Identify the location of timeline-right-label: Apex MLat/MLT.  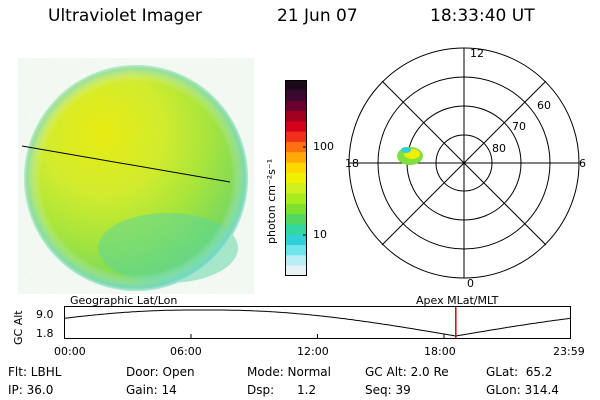
(457, 300).